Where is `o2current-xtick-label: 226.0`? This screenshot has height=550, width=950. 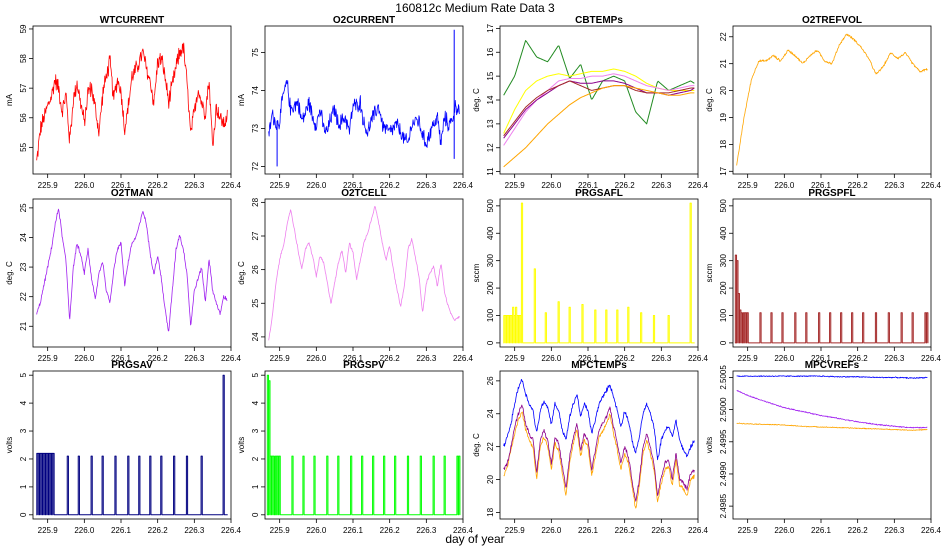 o2current-xtick-label: 226.0 is located at coordinates (316, 185).